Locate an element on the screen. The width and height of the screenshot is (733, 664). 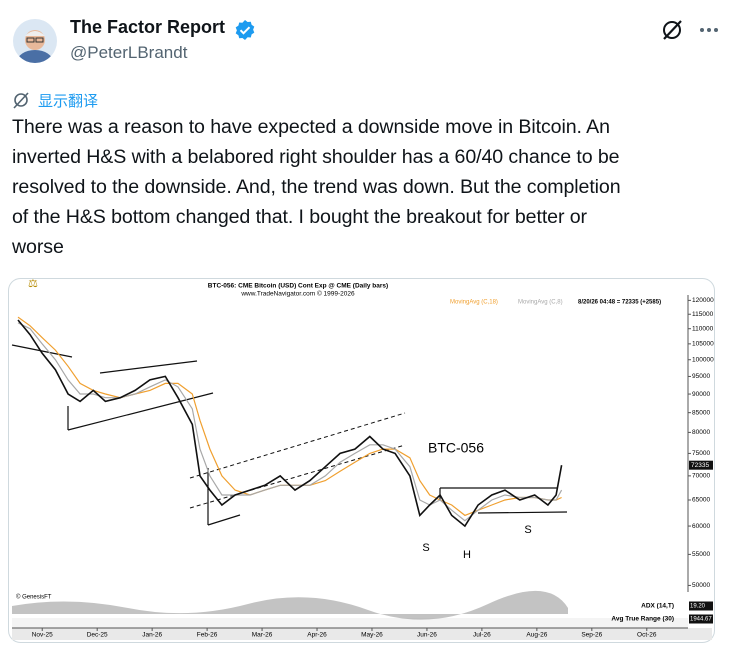
indicator-value: 1944.67 is located at coordinates (701, 620).